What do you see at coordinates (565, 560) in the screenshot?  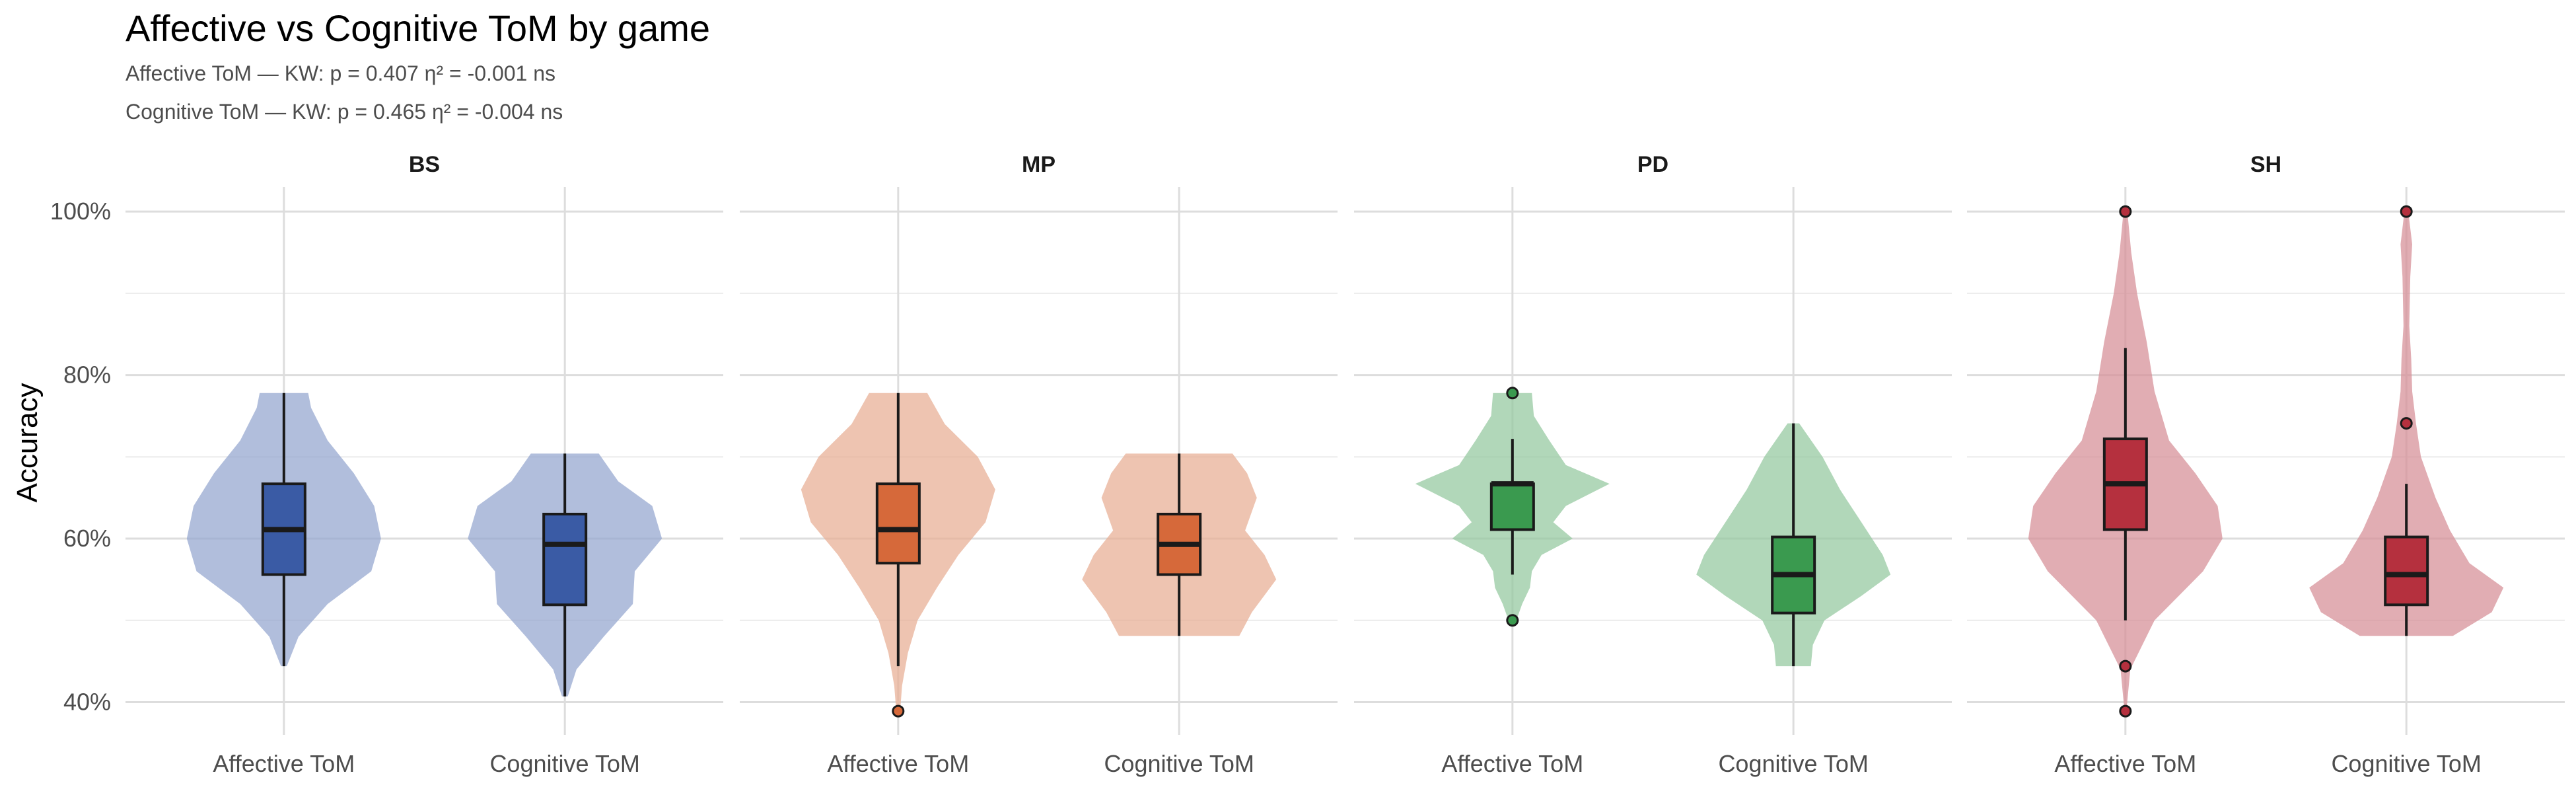 I see `box-bs-cognitive-tom` at bounding box center [565, 560].